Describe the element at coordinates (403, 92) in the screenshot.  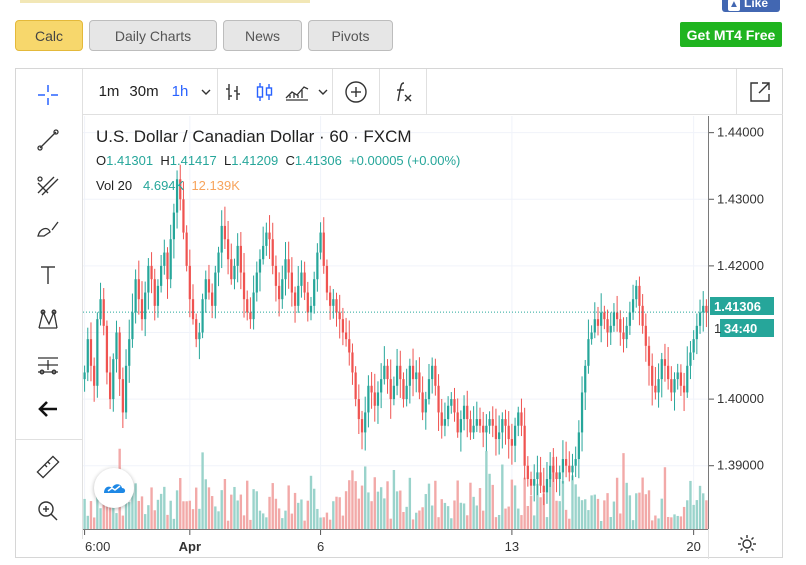
I see `indicators-fx-icon` at that location.